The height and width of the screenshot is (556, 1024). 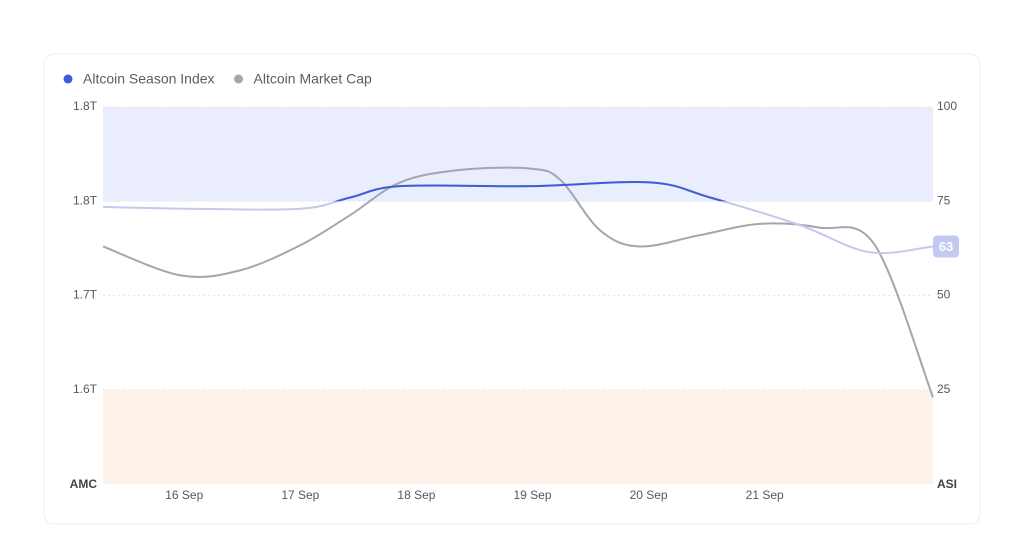 What do you see at coordinates (947, 484) in the screenshot?
I see `y2-axis-label: ASI` at bounding box center [947, 484].